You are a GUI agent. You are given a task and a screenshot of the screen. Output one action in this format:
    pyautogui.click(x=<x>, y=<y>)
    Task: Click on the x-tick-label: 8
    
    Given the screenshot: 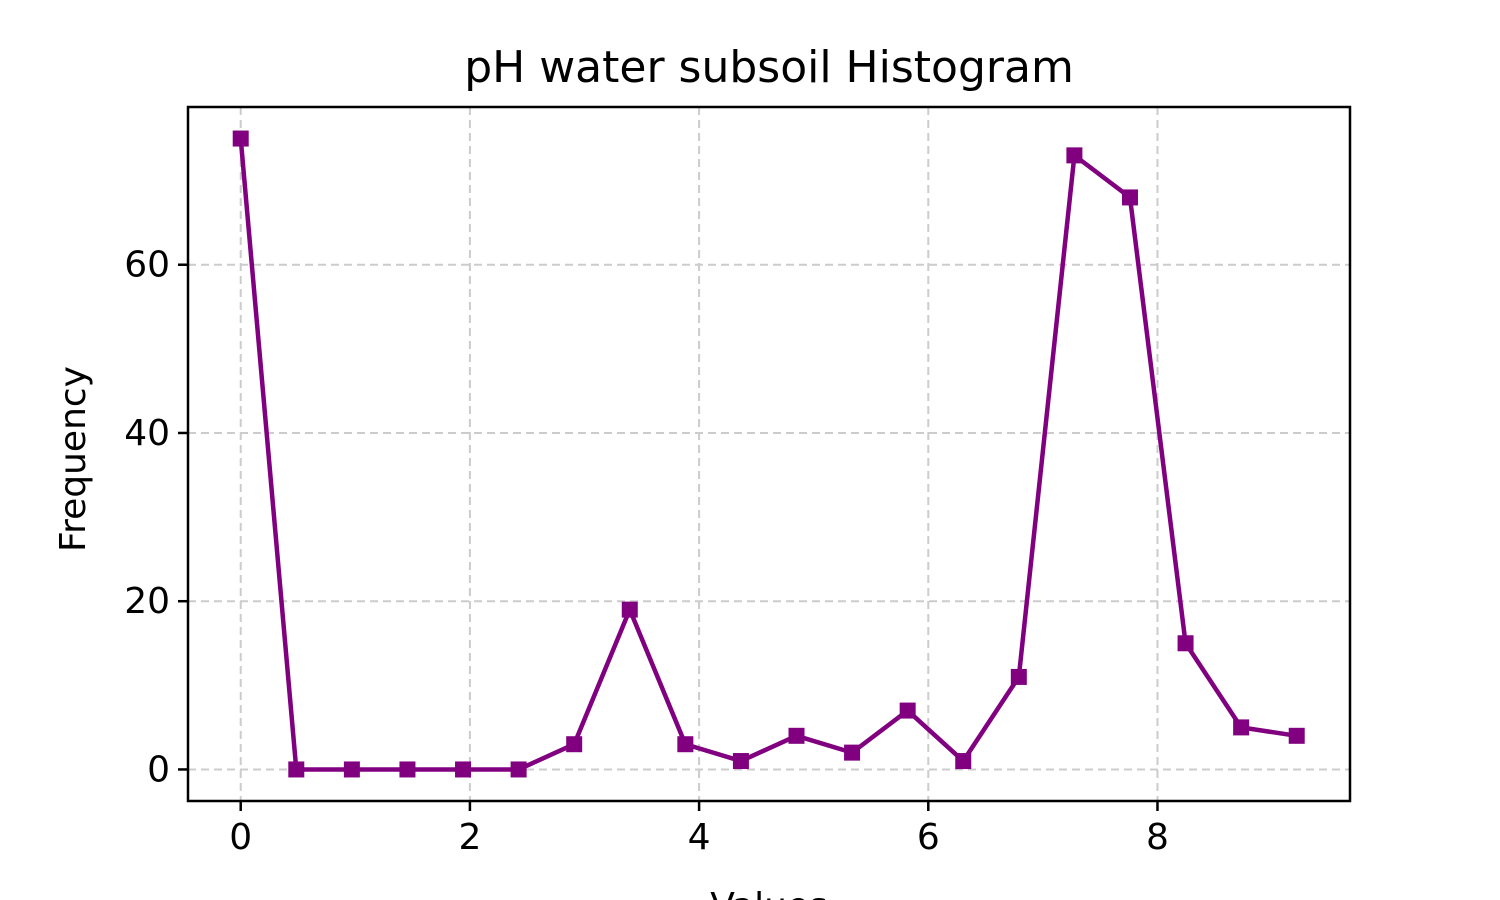 What is the action you would take?
    pyautogui.click(x=1157, y=837)
    